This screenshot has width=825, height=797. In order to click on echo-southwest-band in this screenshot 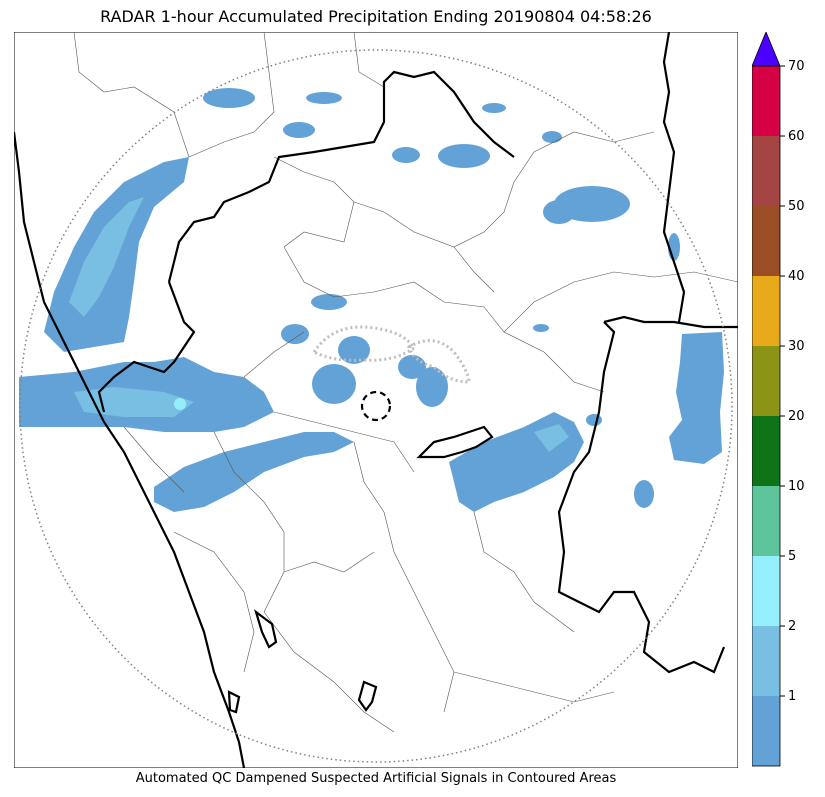, I will do `click(254, 472)`.